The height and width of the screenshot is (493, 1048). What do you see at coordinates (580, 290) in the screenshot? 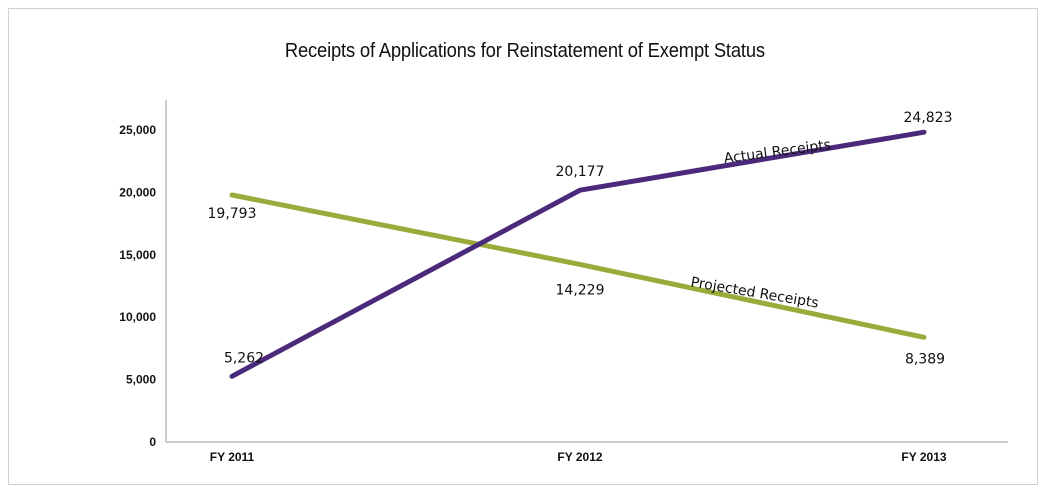
I see `data-label-projected: 14,229` at bounding box center [580, 290].